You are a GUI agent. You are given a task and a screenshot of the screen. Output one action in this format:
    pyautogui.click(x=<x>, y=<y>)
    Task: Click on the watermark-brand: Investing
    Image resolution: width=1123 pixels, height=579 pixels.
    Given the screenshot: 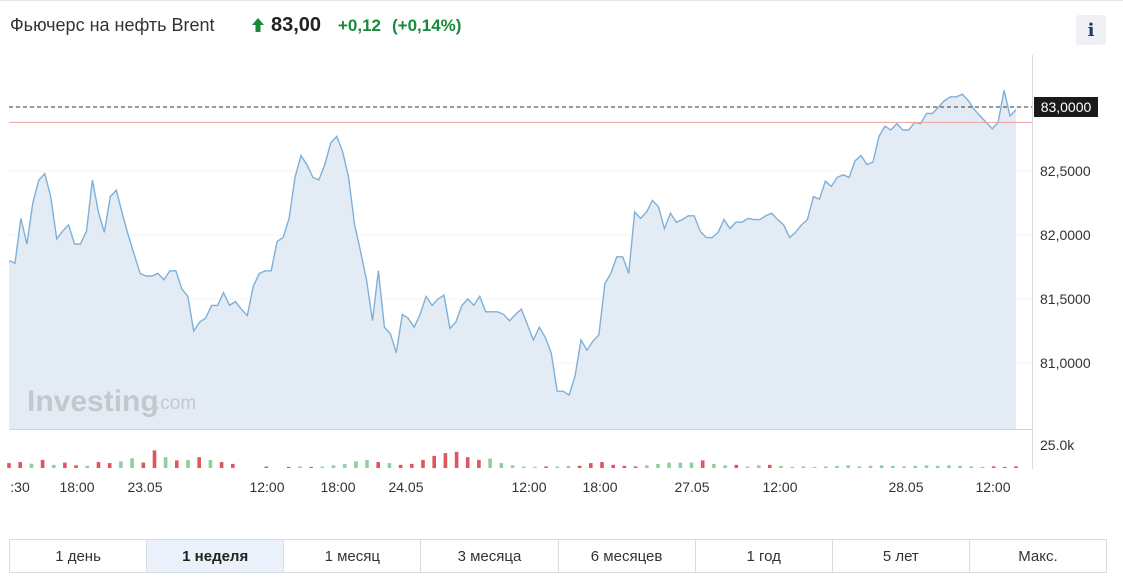 What is the action you would take?
    pyautogui.click(x=93, y=401)
    